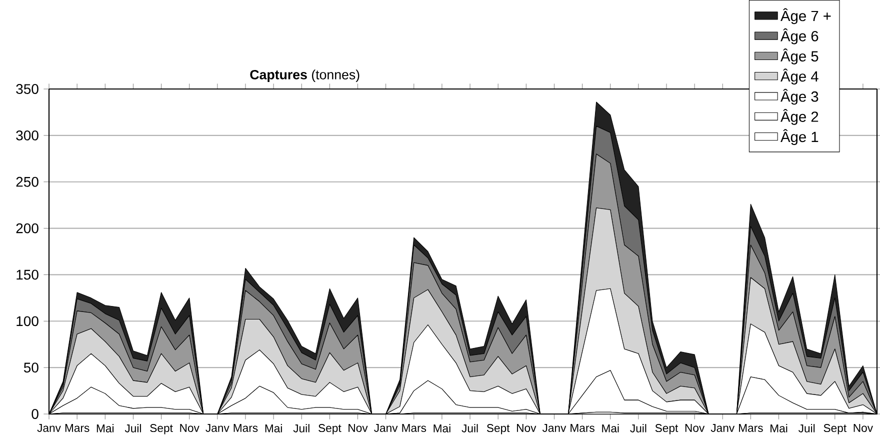  I want to click on y-tick-label: 0, so click(35, 414).